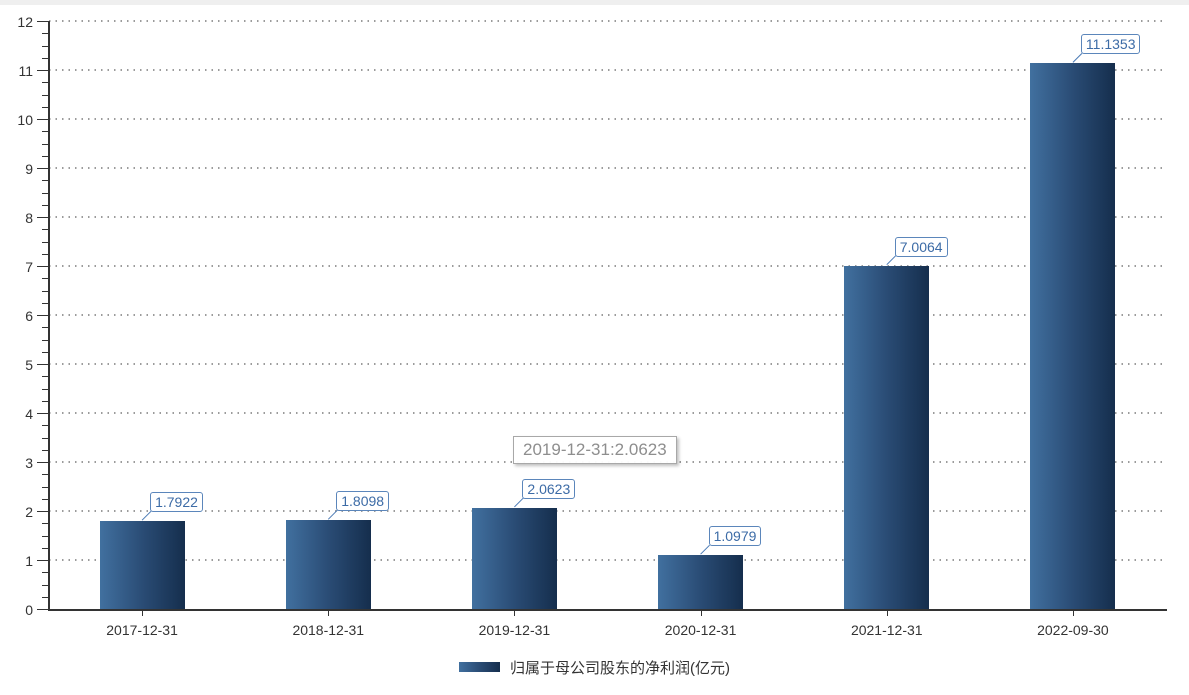  Describe the element at coordinates (25, 71) in the screenshot. I see `y-axis-tick-label: 11` at that location.